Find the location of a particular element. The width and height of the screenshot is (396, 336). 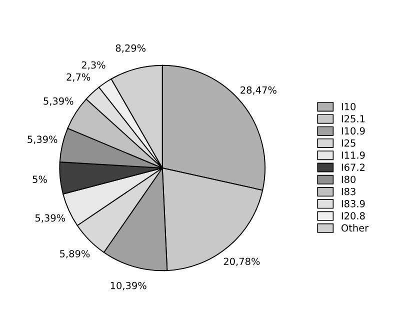

legend-label: Other is located at coordinates (355, 228).